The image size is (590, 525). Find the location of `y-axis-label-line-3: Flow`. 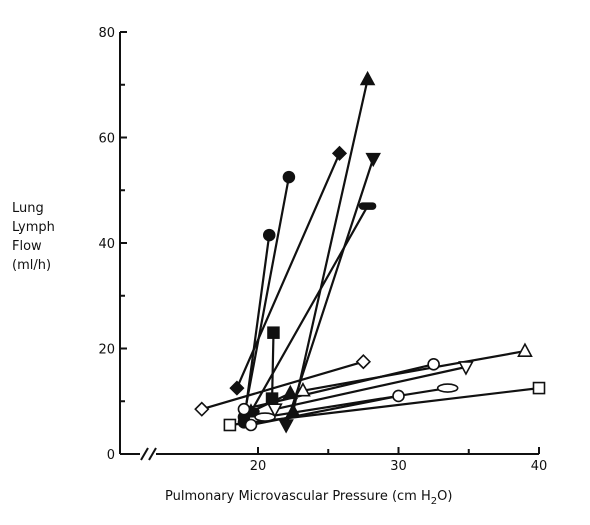

y-axis-label-line-3: Flow is located at coordinates (27, 246).